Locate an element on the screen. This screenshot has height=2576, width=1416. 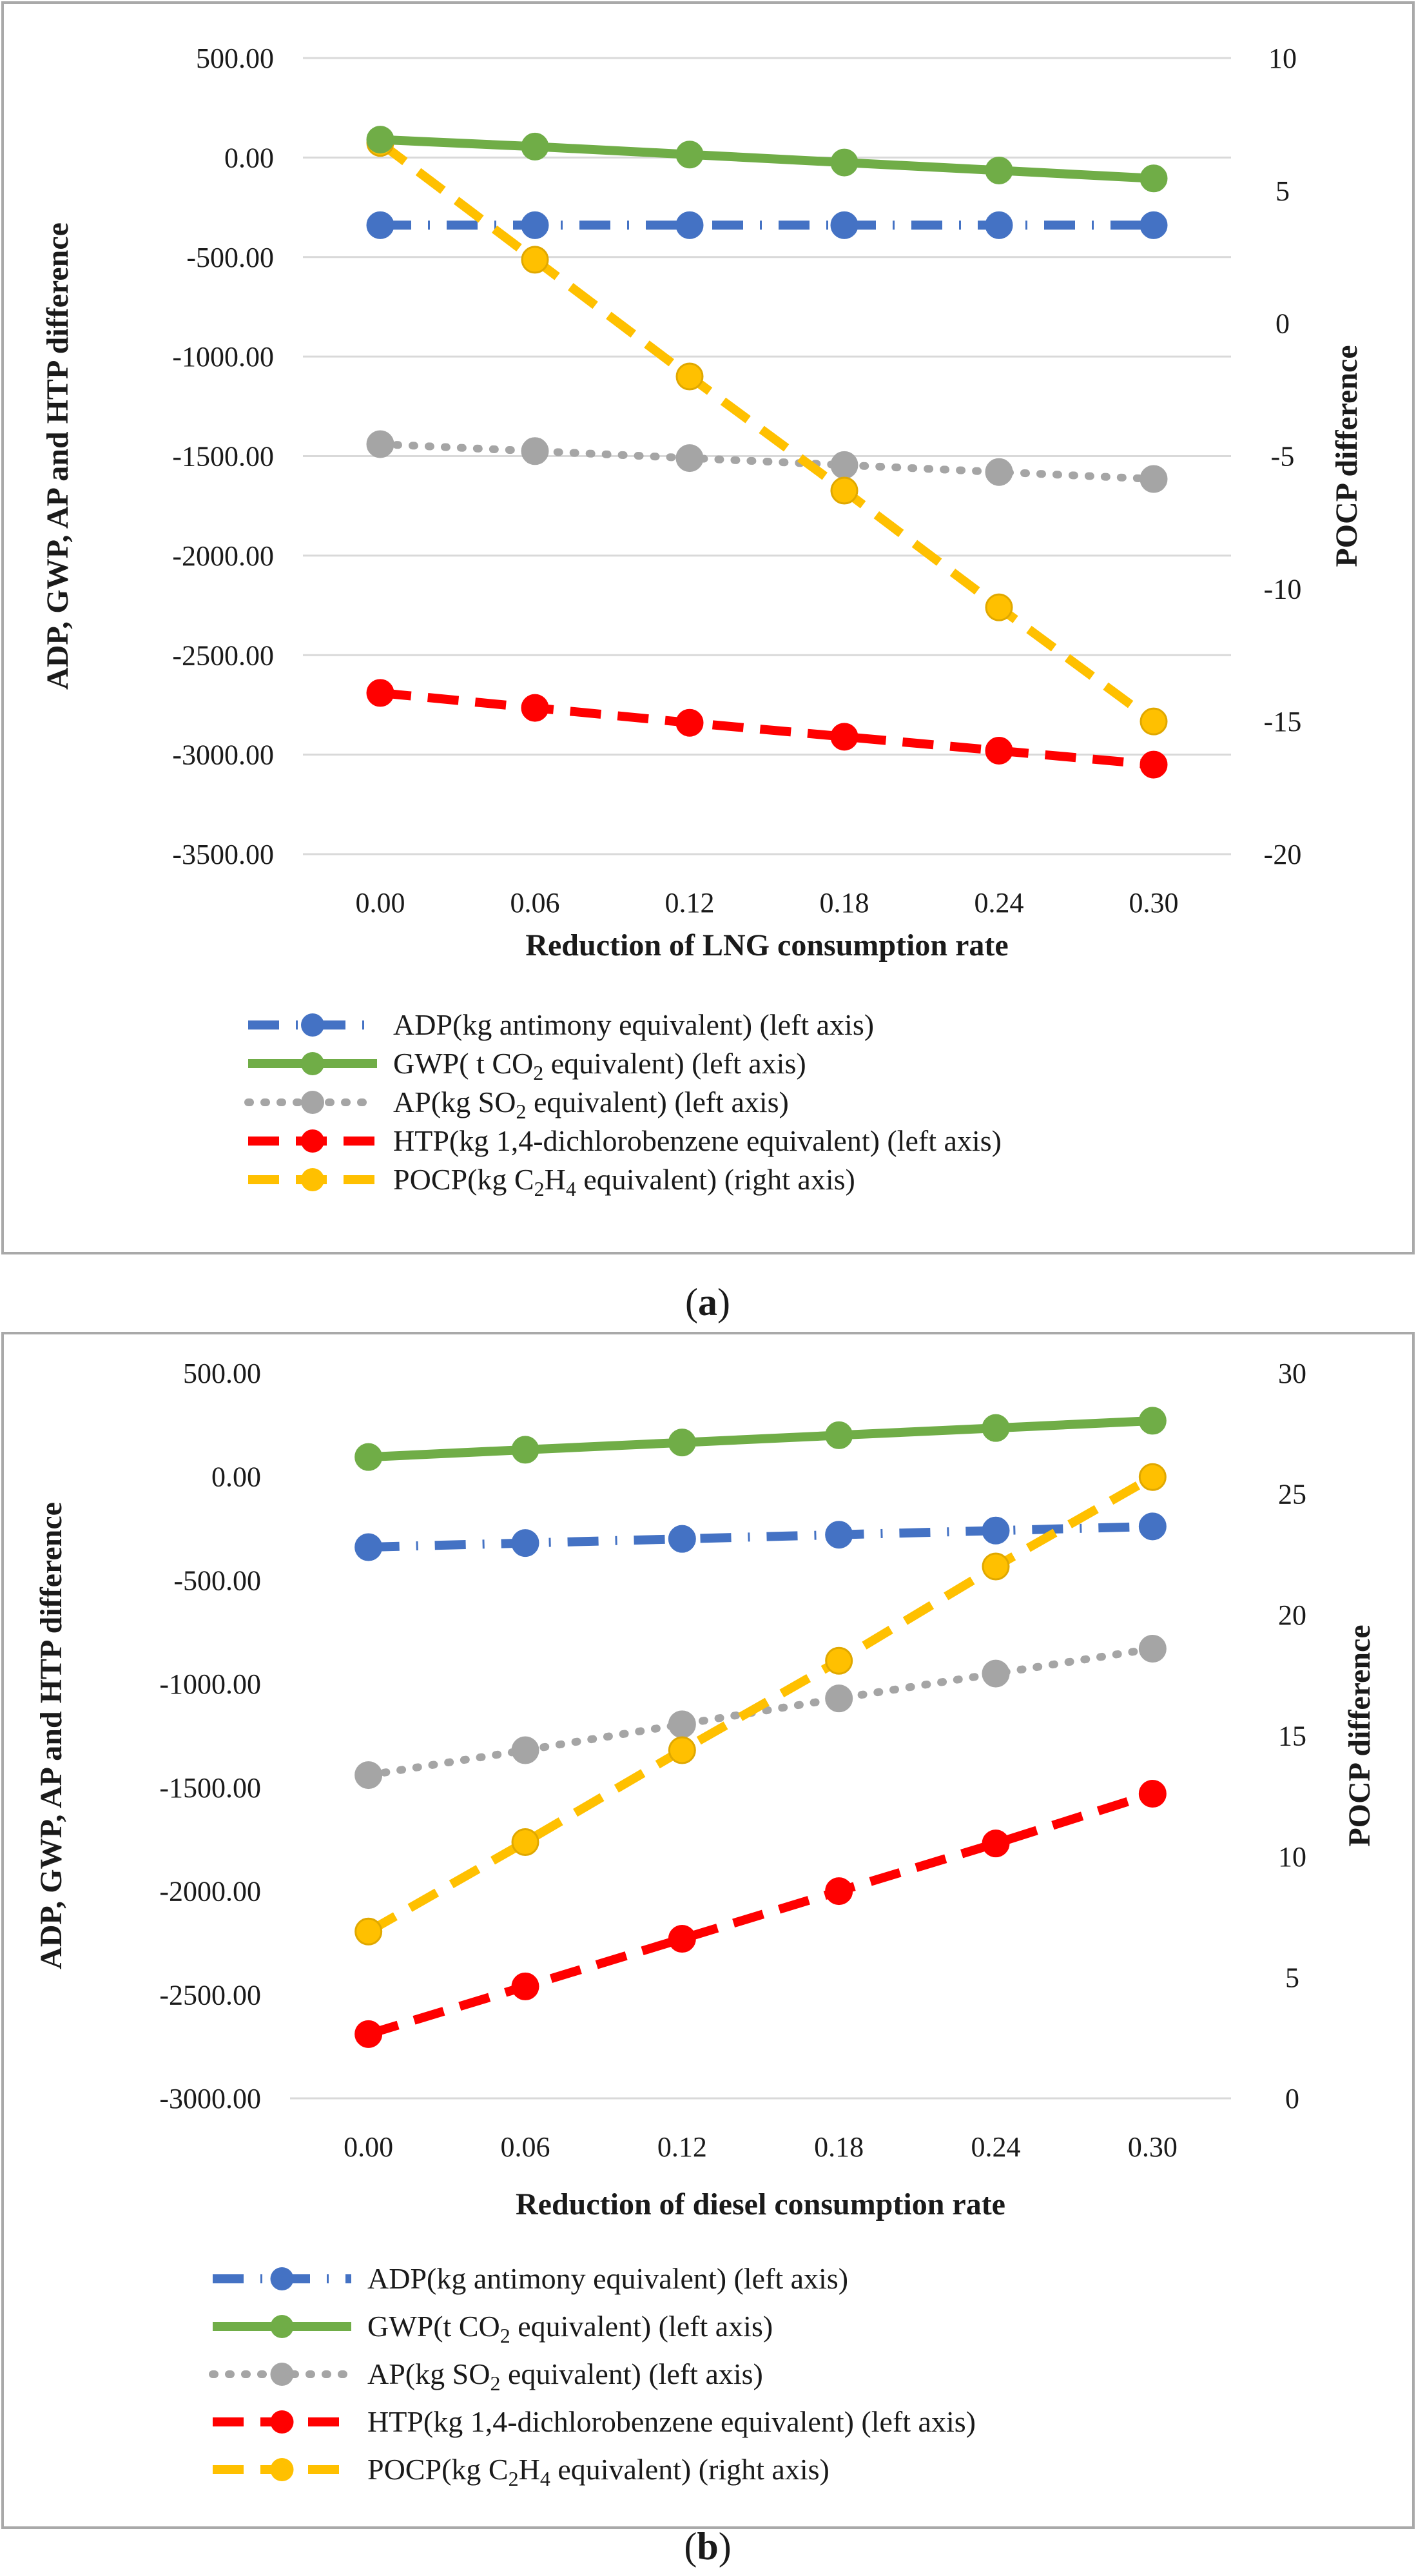
panel-b-legend-adp-text-part: ADP(kg antimony equivalent) (left axis) is located at coordinates (607, 2279).